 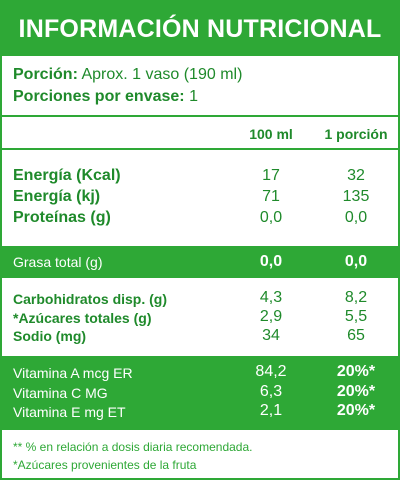 What do you see at coordinates (271, 134) in the screenshot?
I see `column-header-100ml: 100 ml` at bounding box center [271, 134].